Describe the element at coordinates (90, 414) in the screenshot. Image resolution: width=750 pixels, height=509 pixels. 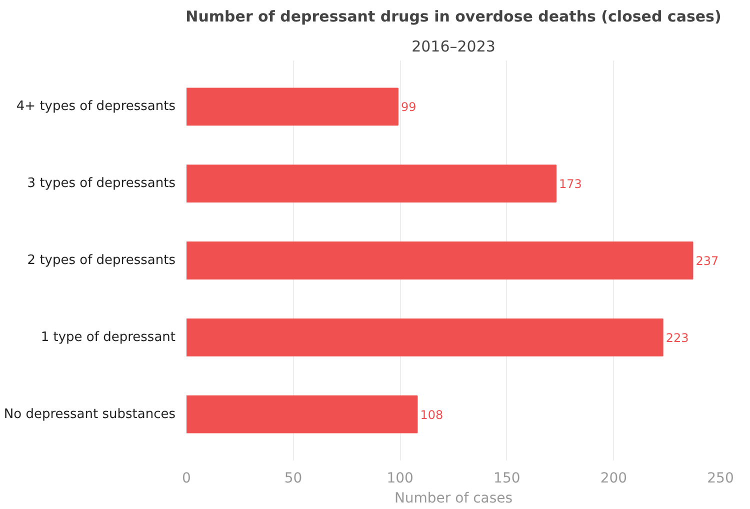
I see `y-tick-label: No depressant substances` at that location.